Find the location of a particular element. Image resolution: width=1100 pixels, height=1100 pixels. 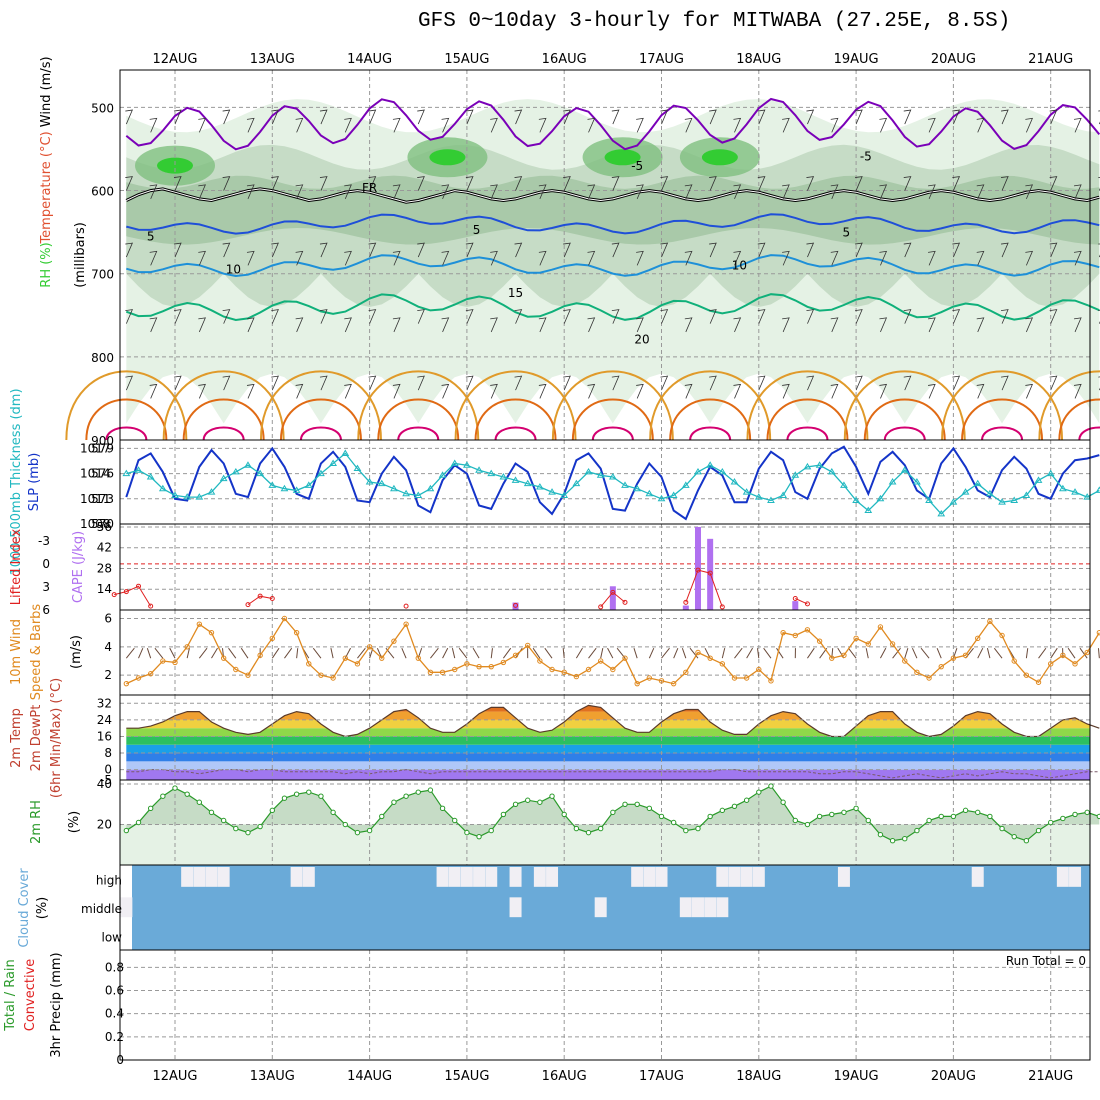

pressure-tick: 700 is located at coordinates (102, 275).